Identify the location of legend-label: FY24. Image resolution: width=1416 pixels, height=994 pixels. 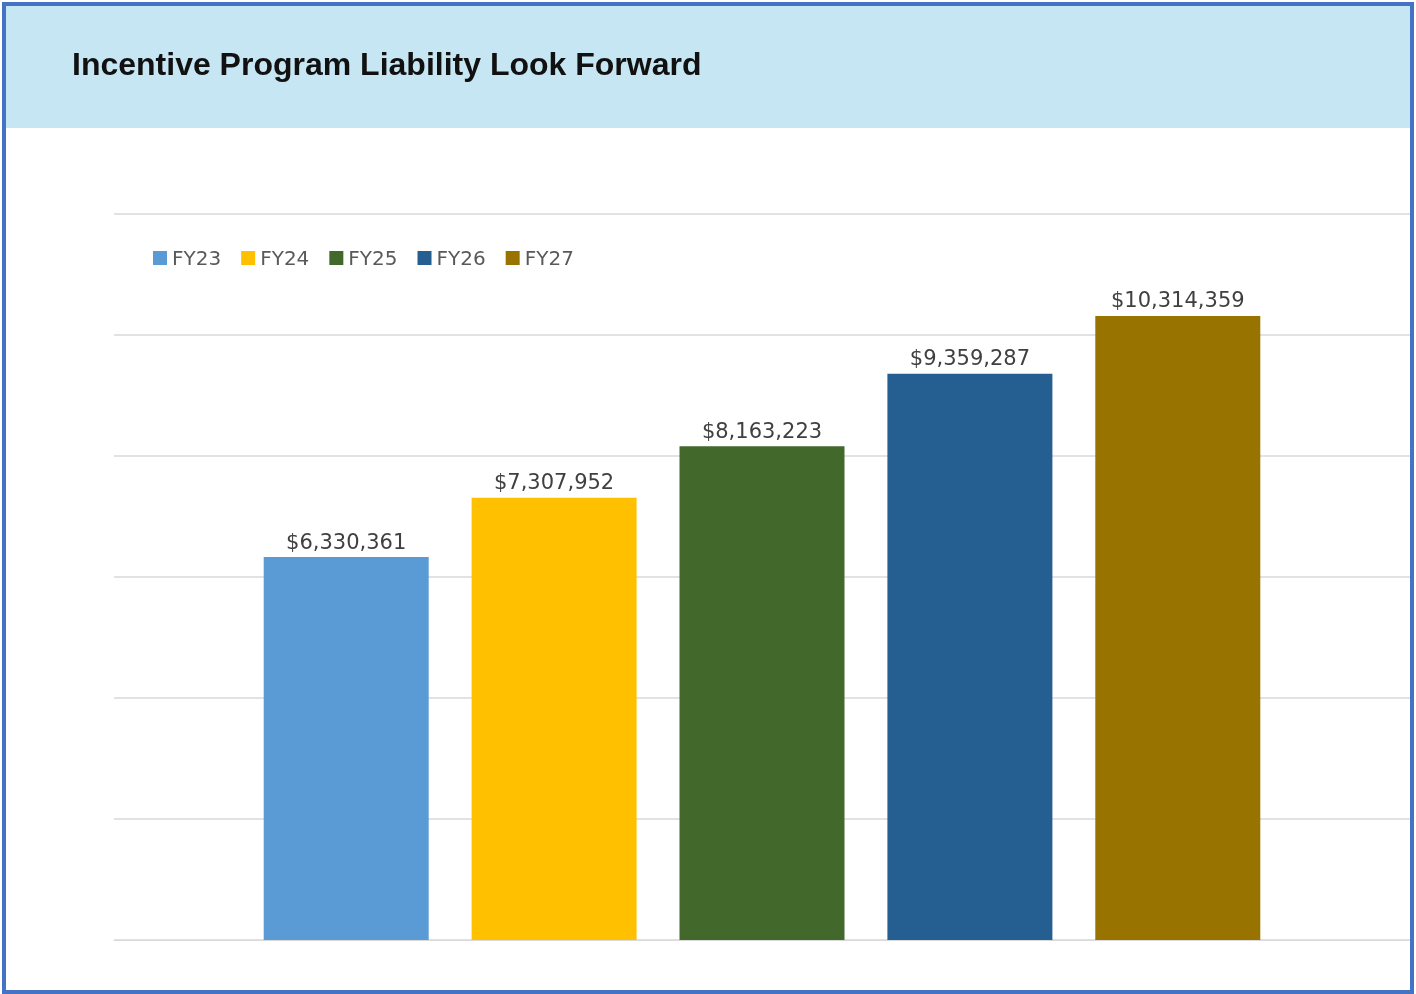
(285, 258).